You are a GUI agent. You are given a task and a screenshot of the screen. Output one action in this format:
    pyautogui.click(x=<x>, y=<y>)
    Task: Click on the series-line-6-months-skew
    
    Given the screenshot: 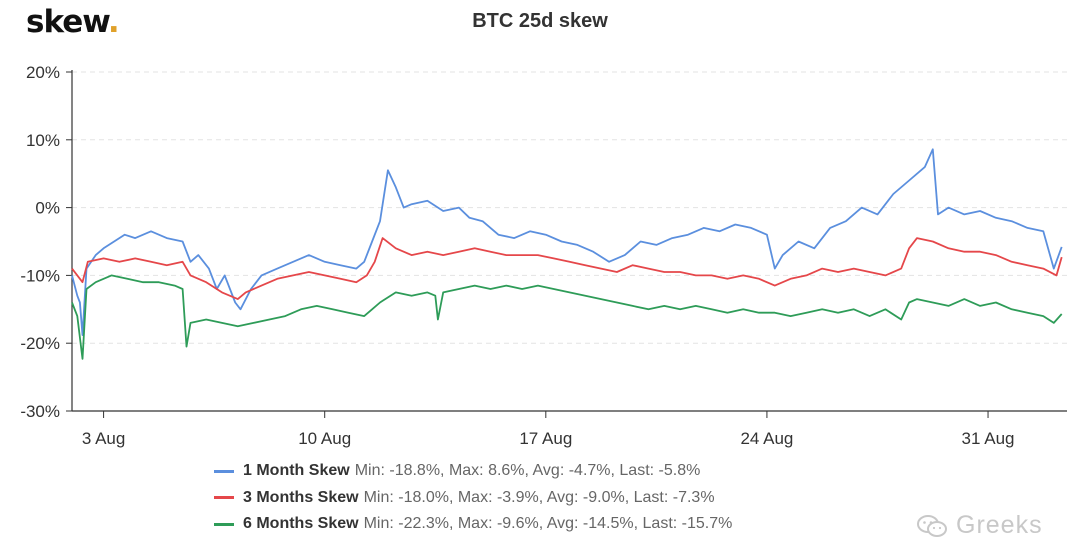 What is the action you would take?
    pyautogui.click(x=567, y=317)
    